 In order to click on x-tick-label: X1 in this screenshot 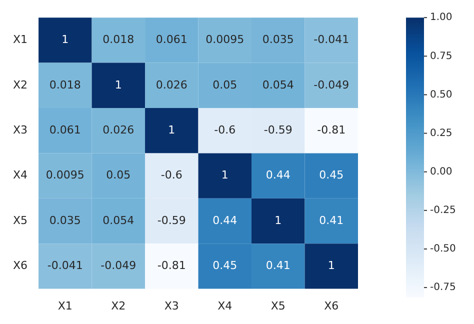, I will do `click(65, 305)`.